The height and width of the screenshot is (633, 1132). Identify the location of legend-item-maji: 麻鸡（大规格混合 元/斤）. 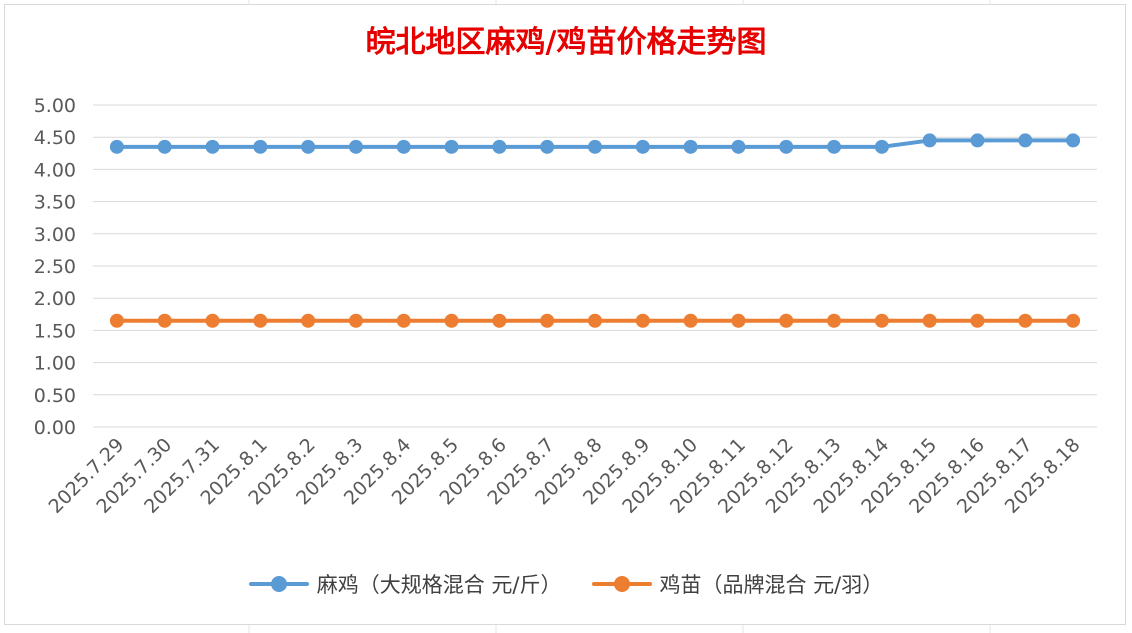
(405, 584).